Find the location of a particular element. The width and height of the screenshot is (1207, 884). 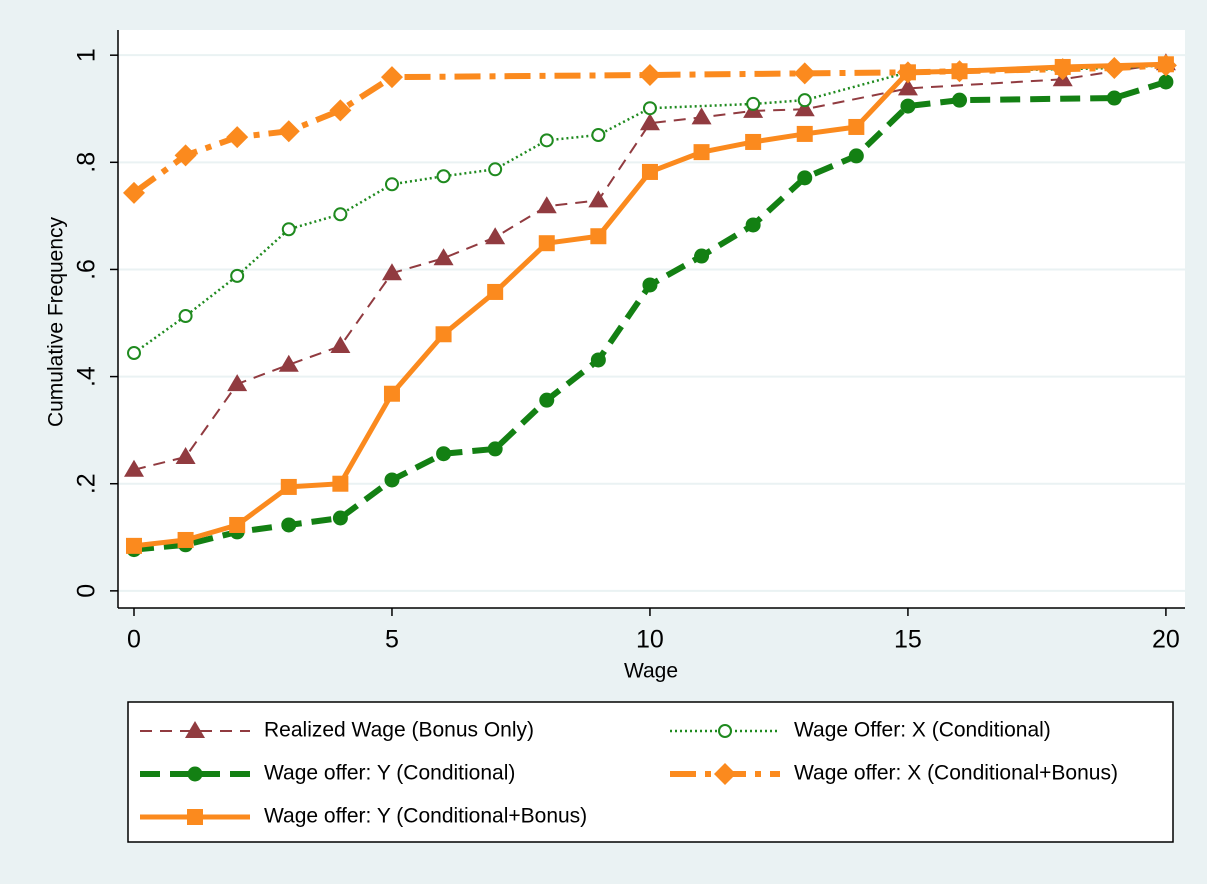

y-axis-title: Cumulative Frequency is located at coordinates (56, 321).